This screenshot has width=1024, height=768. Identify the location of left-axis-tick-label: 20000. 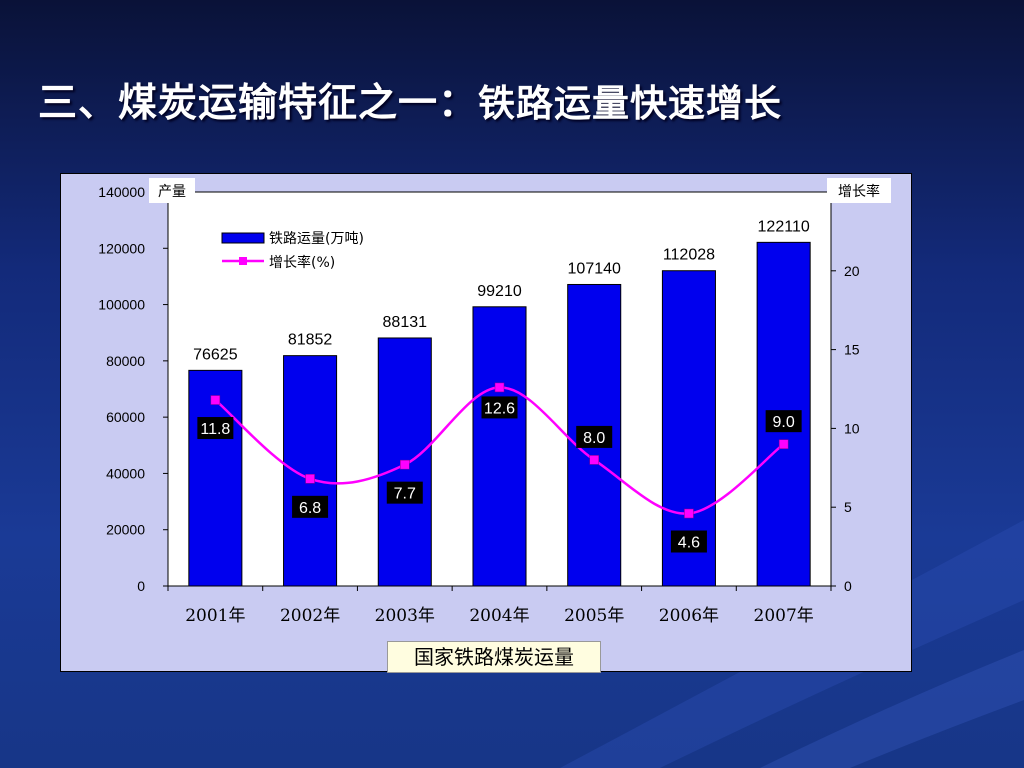
(125, 530).